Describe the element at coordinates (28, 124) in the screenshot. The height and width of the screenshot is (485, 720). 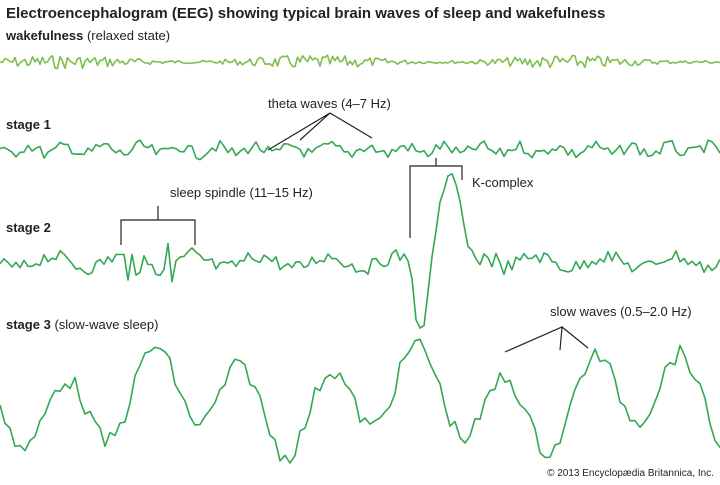
I see `row-name: stage 1` at that location.